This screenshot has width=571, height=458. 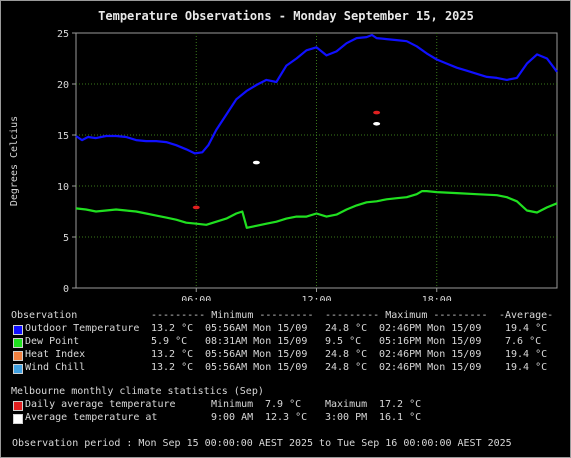 What do you see at coordinates (346, 404) in the screenshot?
I see `climate-max-label: Maximum` at bounding box center [346, 404].